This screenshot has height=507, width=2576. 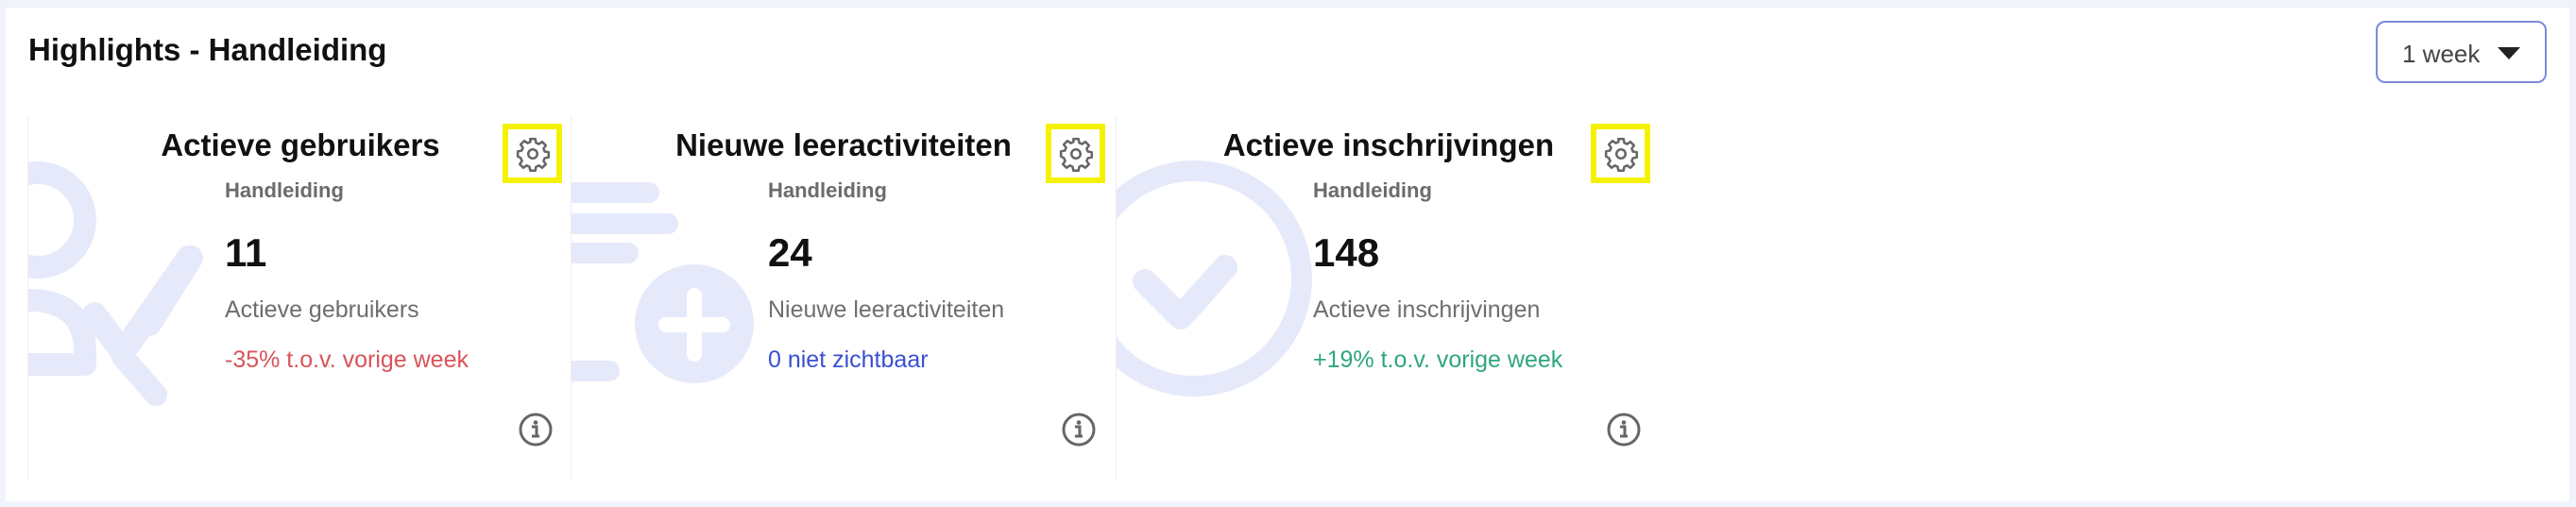 I want to click on period-dropdown: 1 week, so click(x=2461, y=52).